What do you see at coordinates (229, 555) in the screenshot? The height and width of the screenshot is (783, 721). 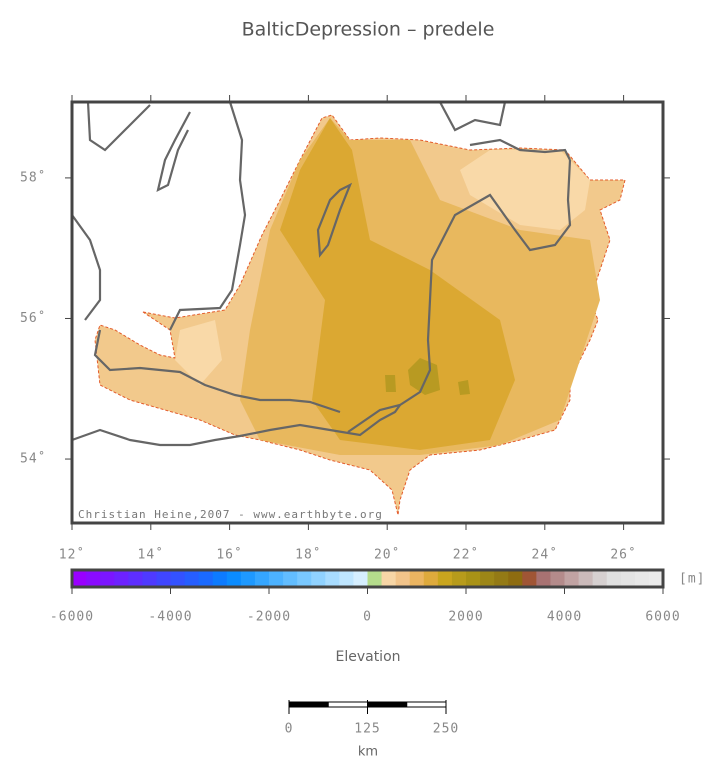 I see `x-tick-label: 16˚` at bounding box center [229, 555].